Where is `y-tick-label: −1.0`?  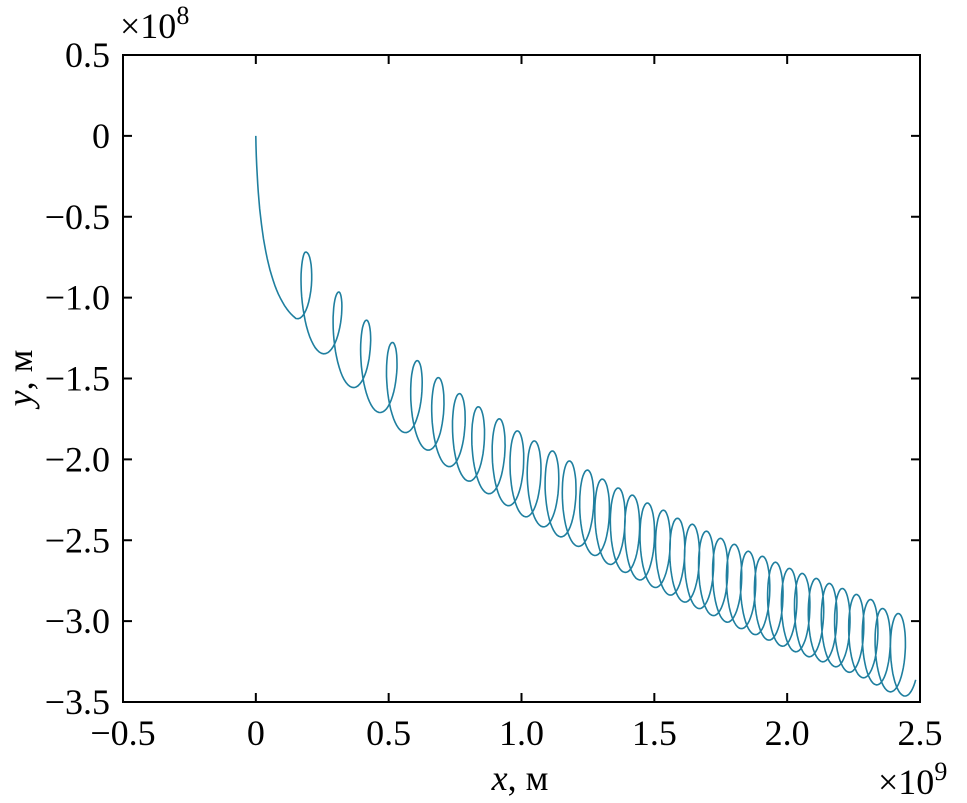
y-tick-label: −1.0 is located at coordinates (77, 298).